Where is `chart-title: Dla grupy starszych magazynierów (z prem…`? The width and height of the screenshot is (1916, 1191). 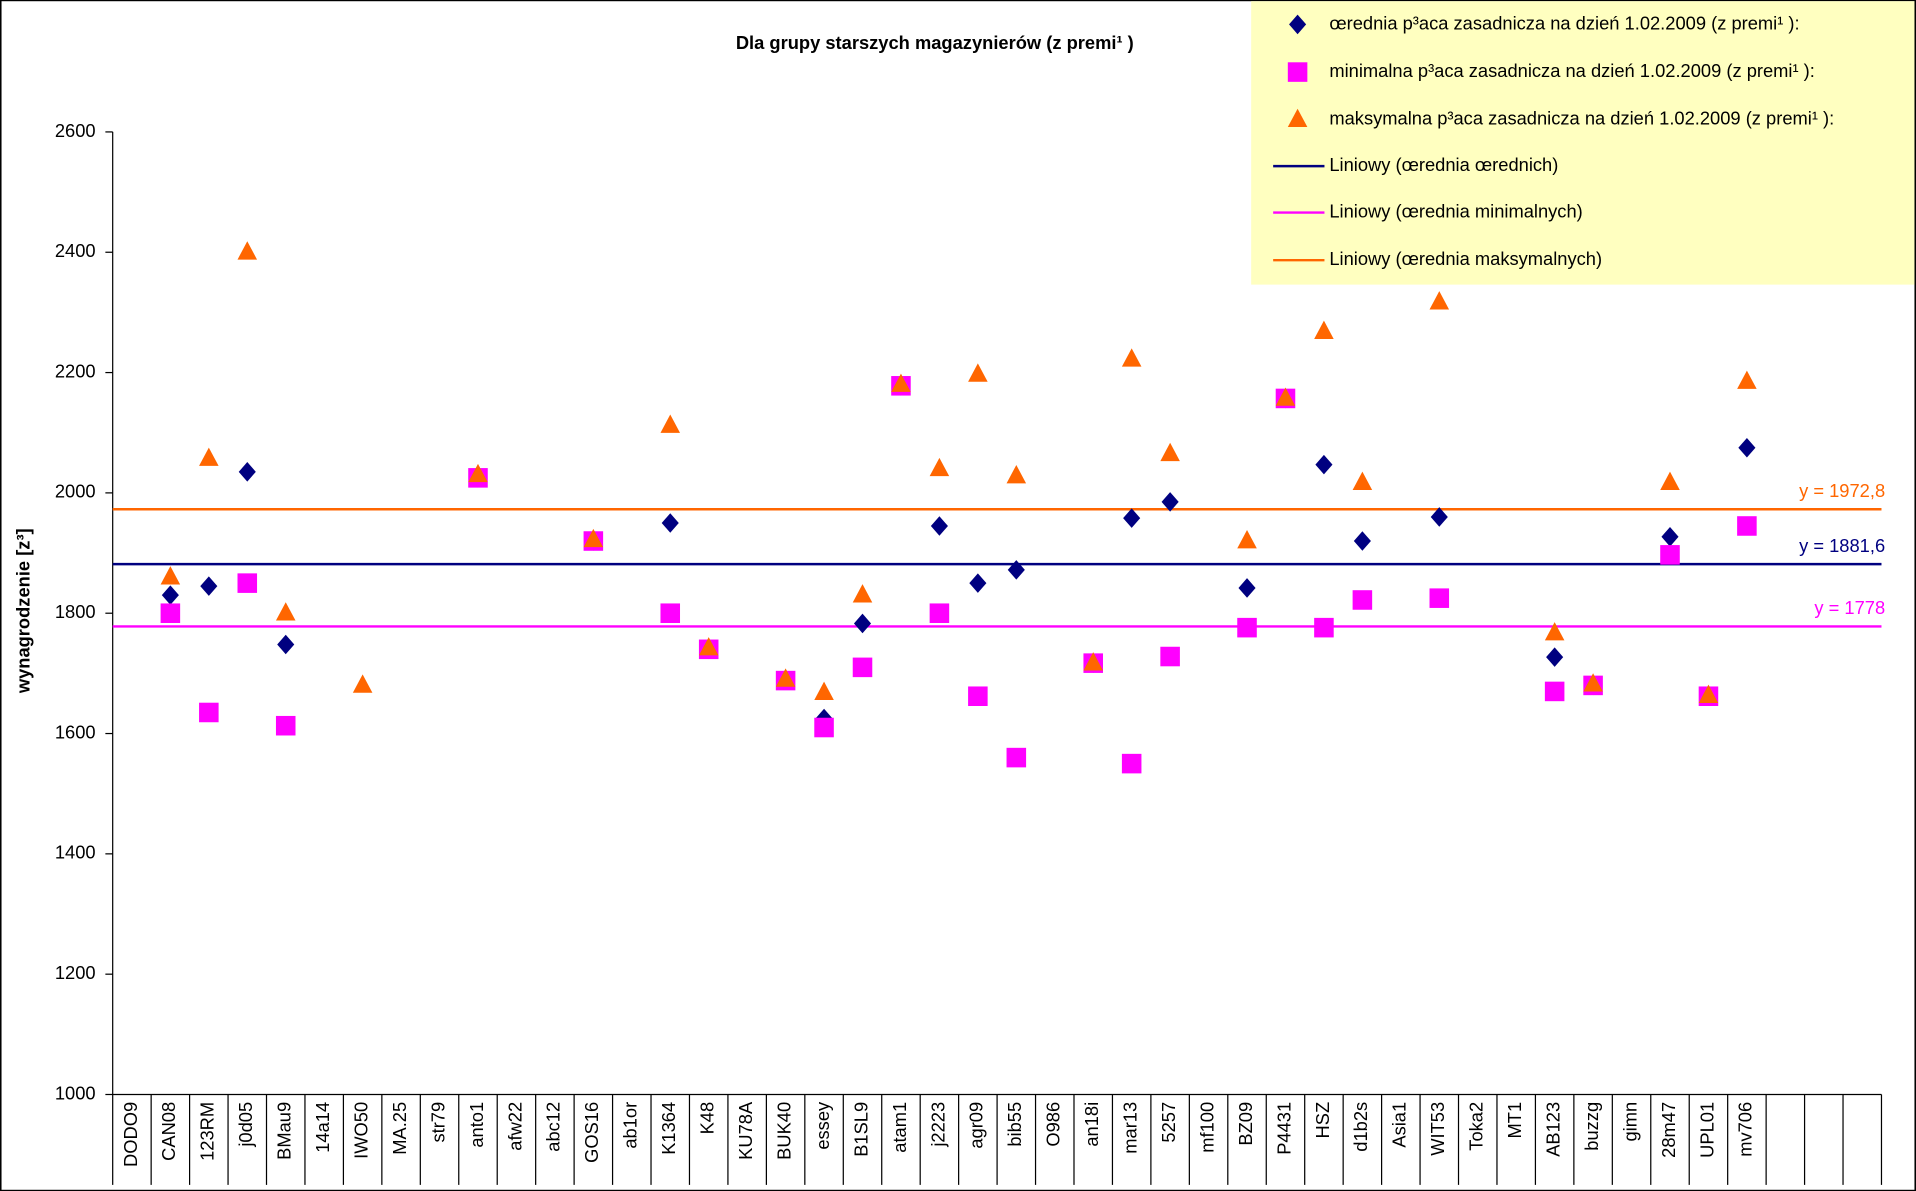 chart-title: Dla grupy starszych magazynierów (z prem… is located at coordinates (935, 42).